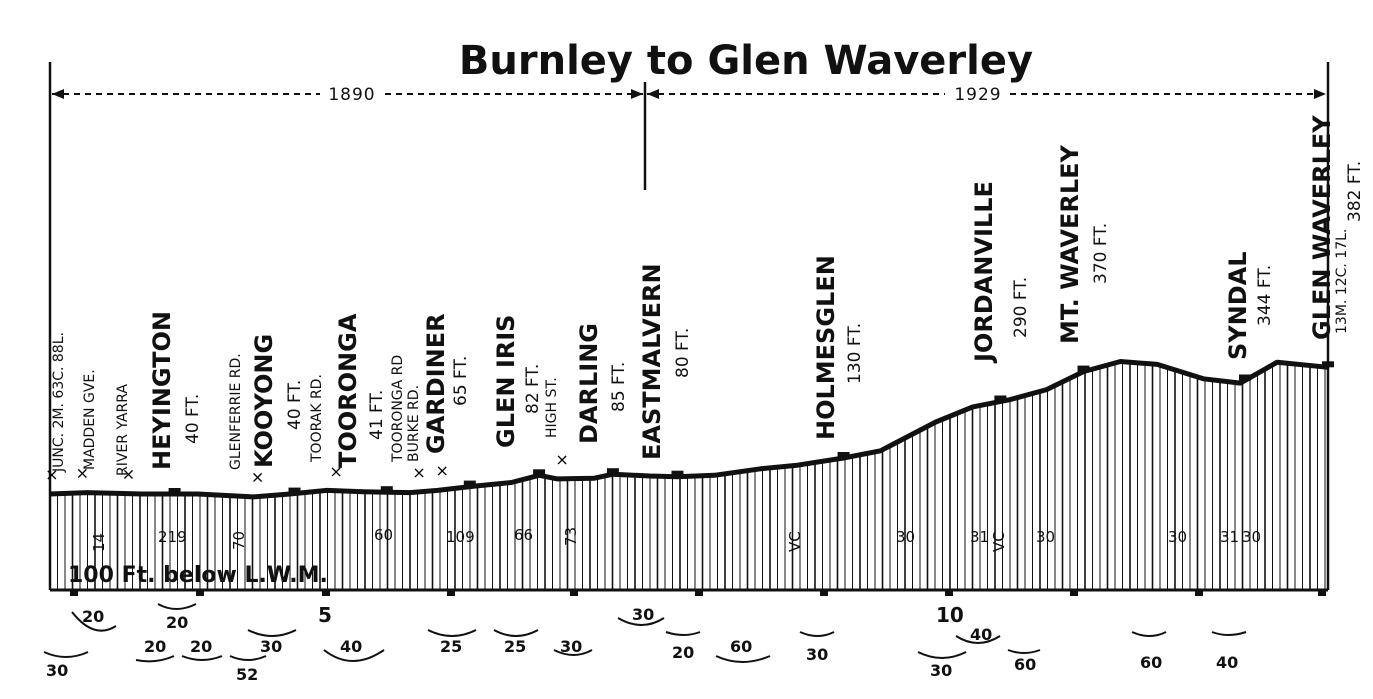 Image resolution: width=1373 pixels, height=699 pixels. I want to click on milepost-10: 10, so click(950, 615).